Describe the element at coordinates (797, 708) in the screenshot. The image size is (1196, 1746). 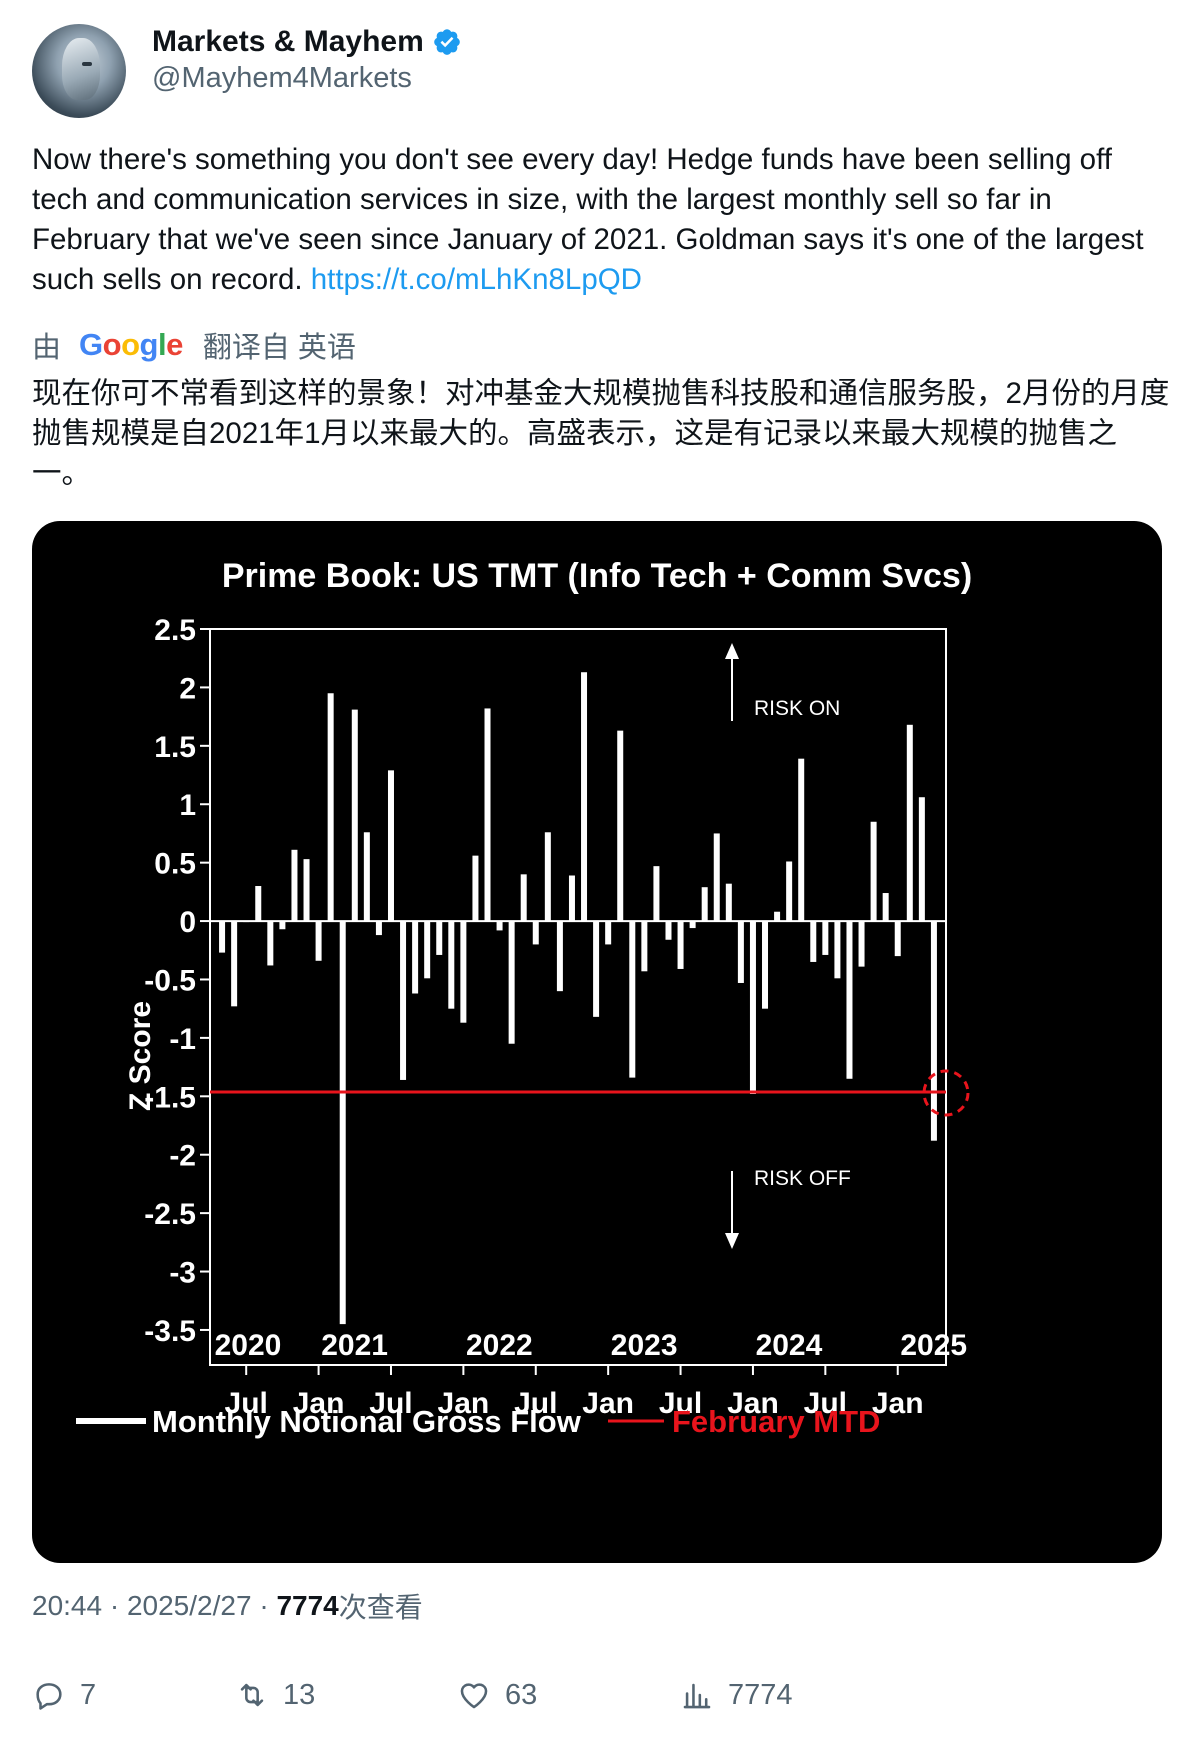
I see `risk-on-label: RISK ON` at that location.